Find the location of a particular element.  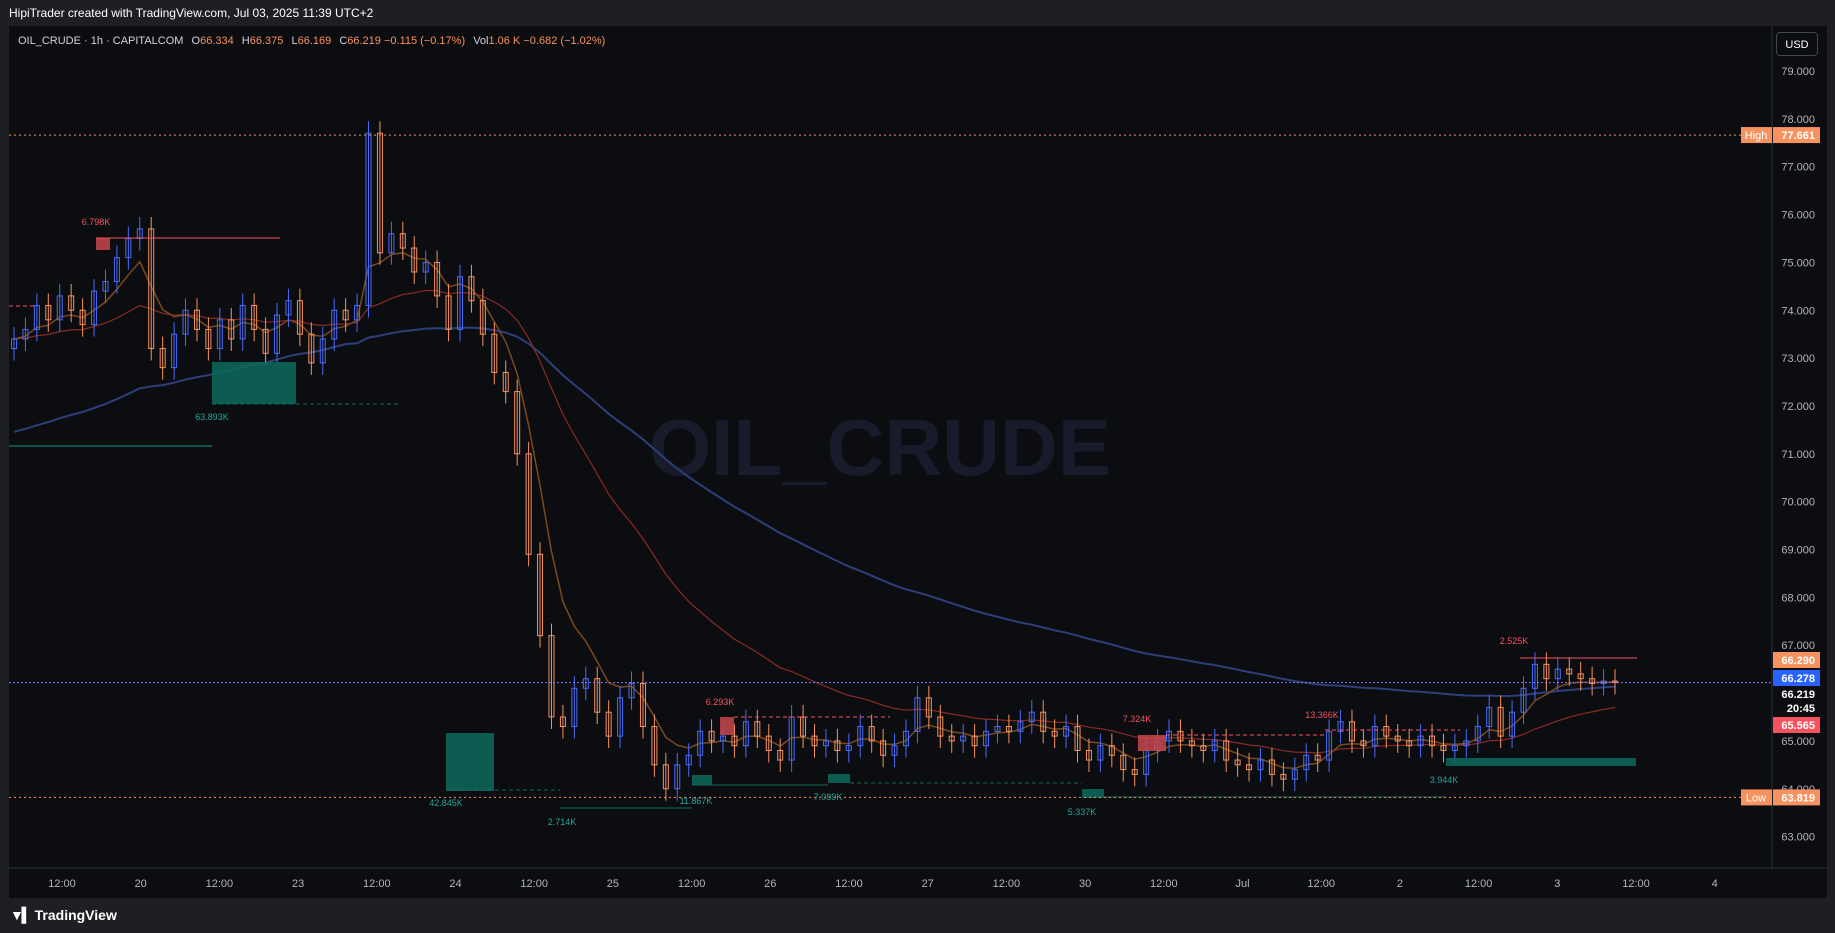

price-label-value: 63.819 is located at coordinates (1798, 798).